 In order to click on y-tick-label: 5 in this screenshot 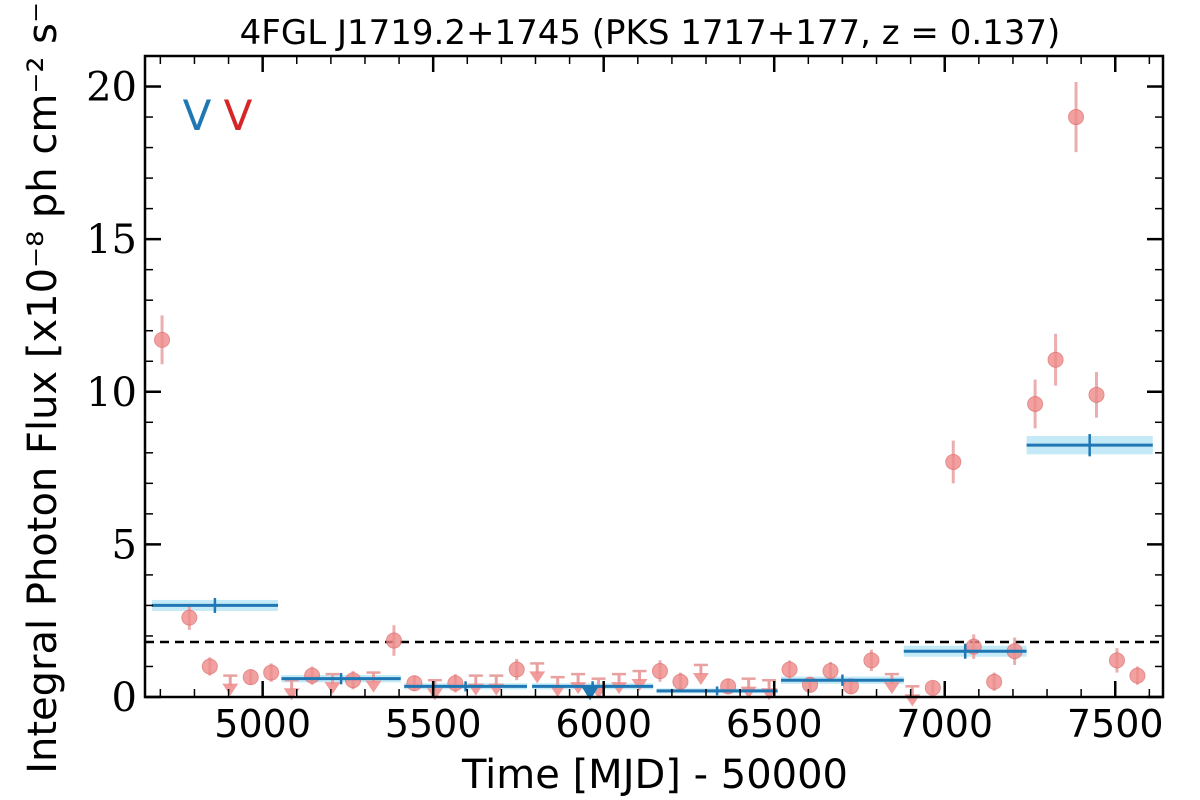, I will do `click(124, 545)`.